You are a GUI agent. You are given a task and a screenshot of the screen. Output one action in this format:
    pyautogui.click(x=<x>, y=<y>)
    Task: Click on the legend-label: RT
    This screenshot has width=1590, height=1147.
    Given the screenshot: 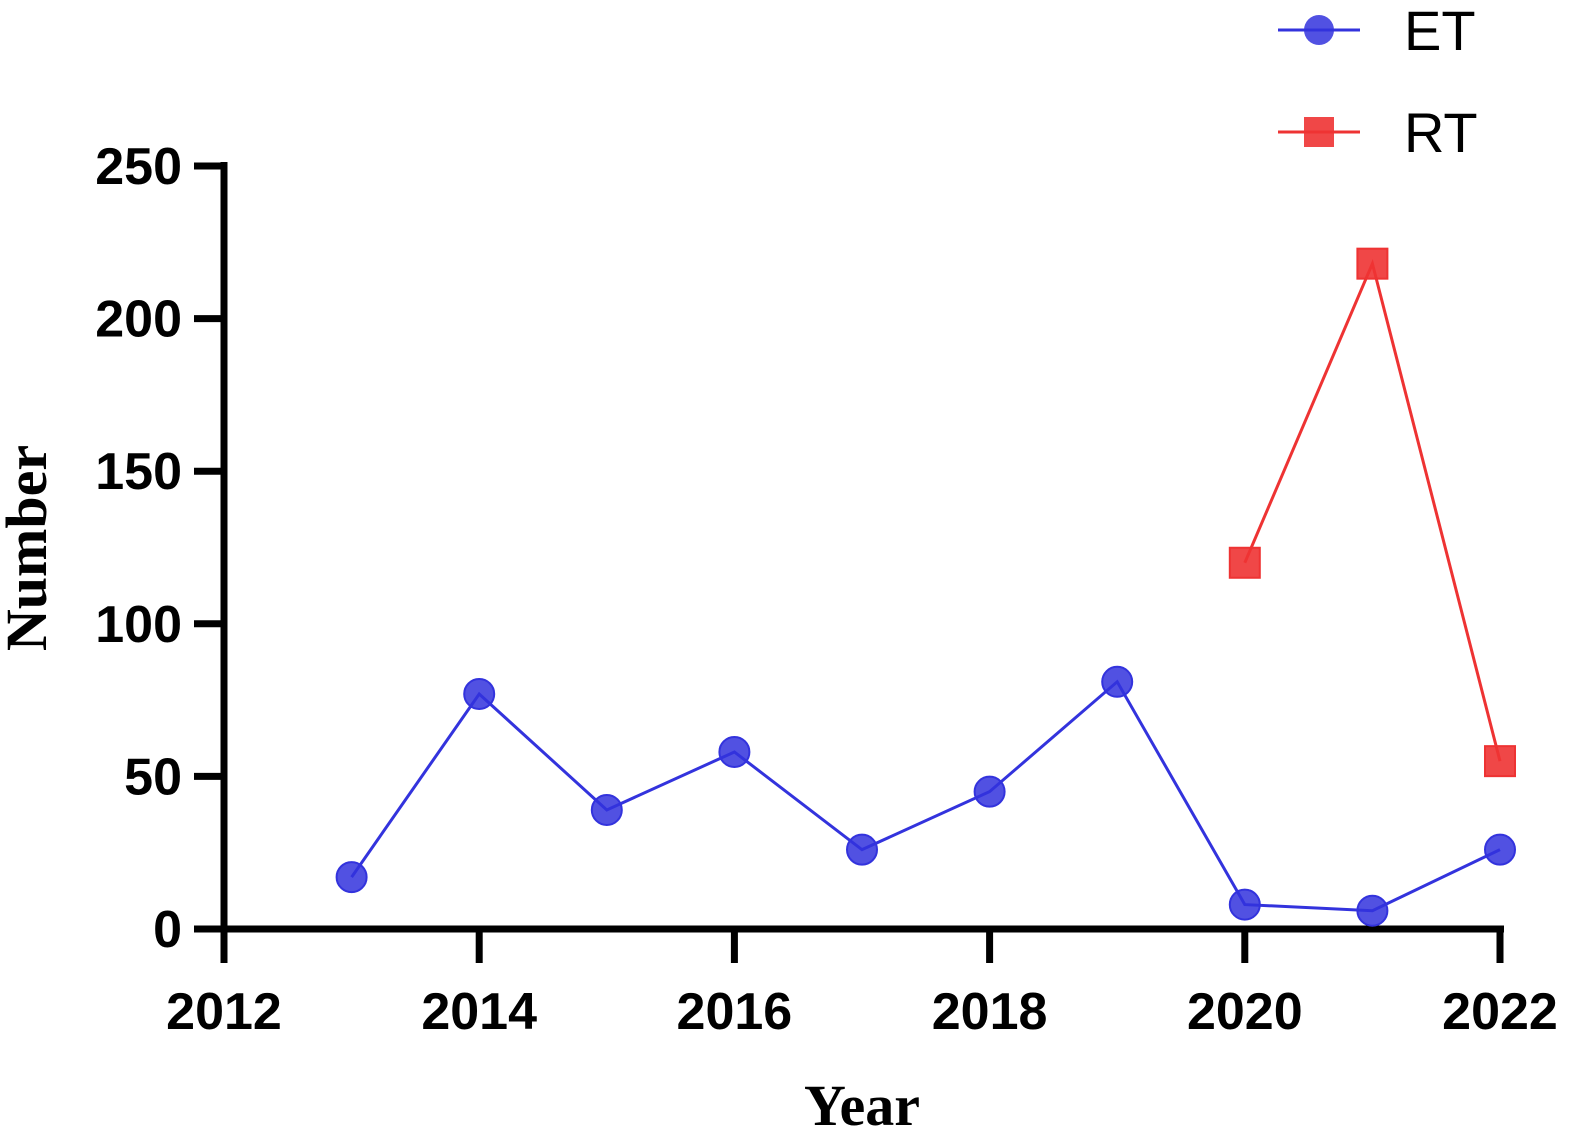 What is the action you would take?
    pyautogui.click(x=1441, y=132)
    